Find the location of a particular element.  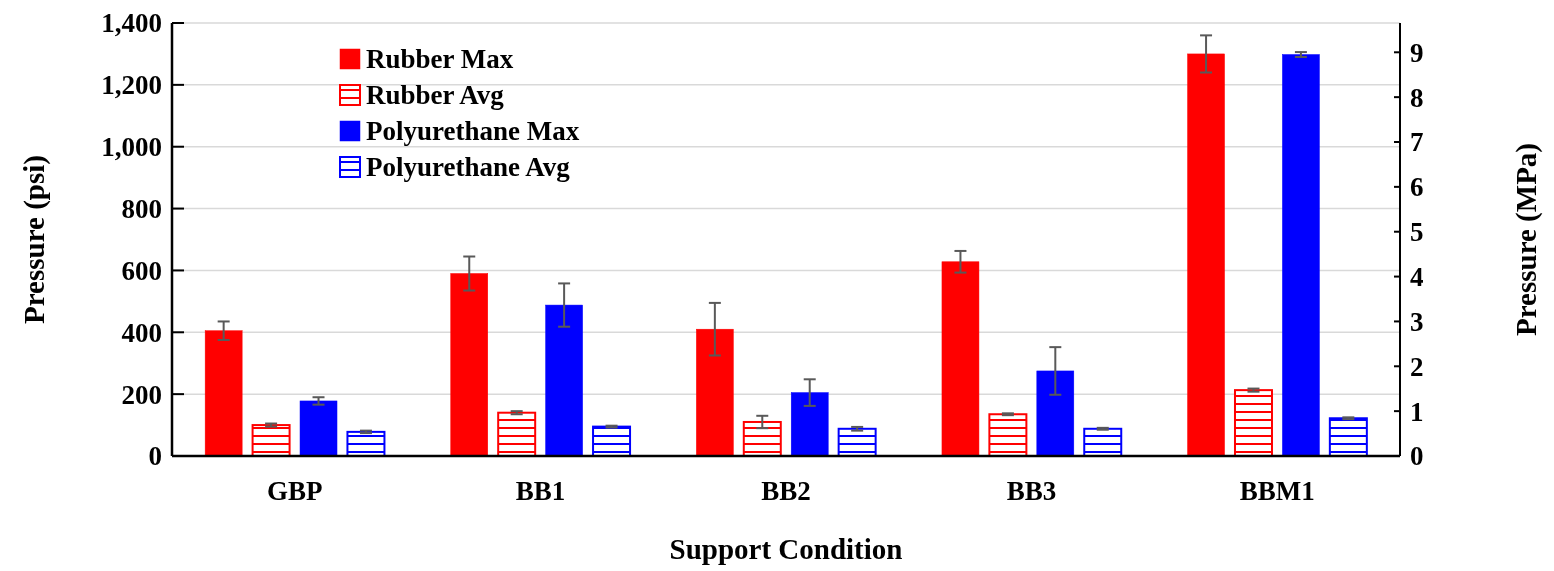

legend-label: Rubber Avg is located at coordinates (435, 95).